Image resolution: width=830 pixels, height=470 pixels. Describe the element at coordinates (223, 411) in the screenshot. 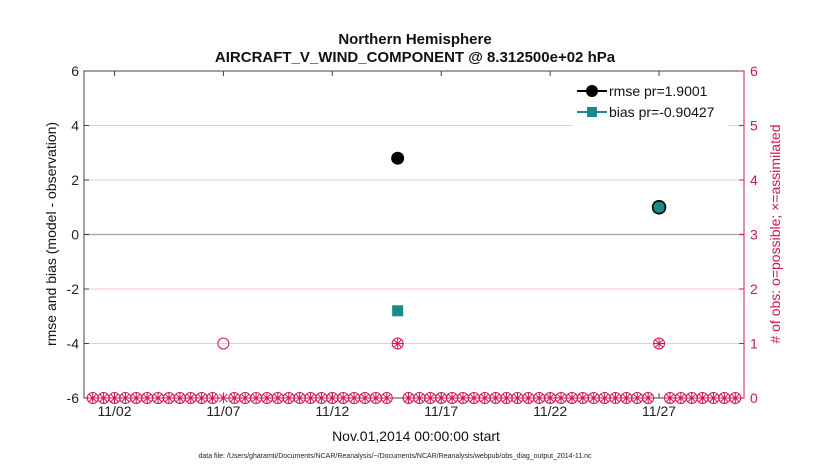

I see `x-tick-label: 11/07` at that location.